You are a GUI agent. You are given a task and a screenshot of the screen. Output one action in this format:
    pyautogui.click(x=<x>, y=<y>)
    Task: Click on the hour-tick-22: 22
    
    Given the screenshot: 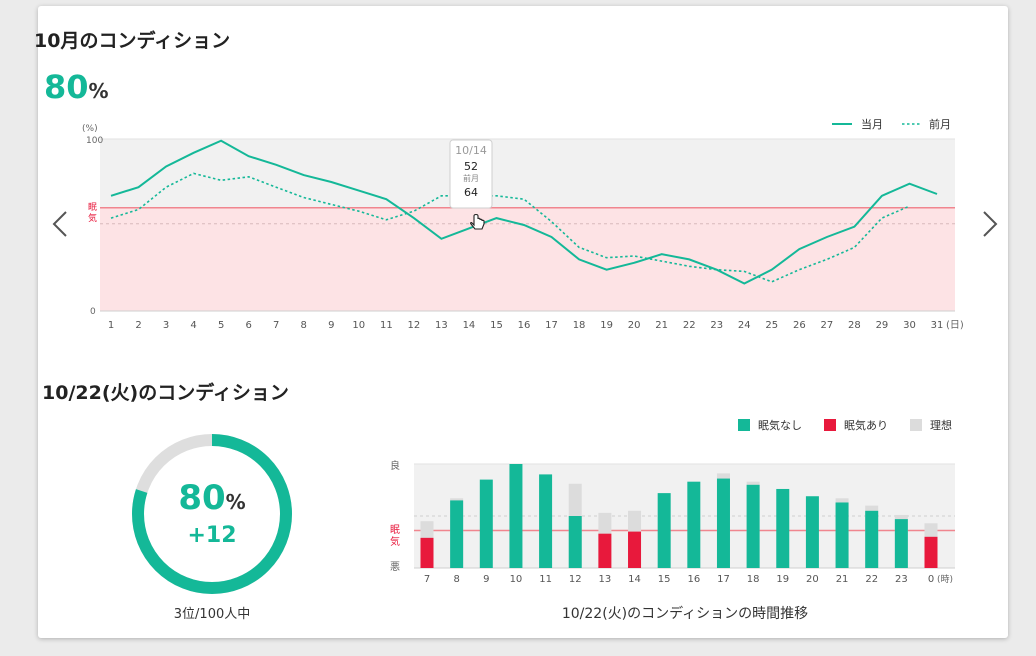 What is the action you would take?
    pyautogui.click(x=871, y=579)
    